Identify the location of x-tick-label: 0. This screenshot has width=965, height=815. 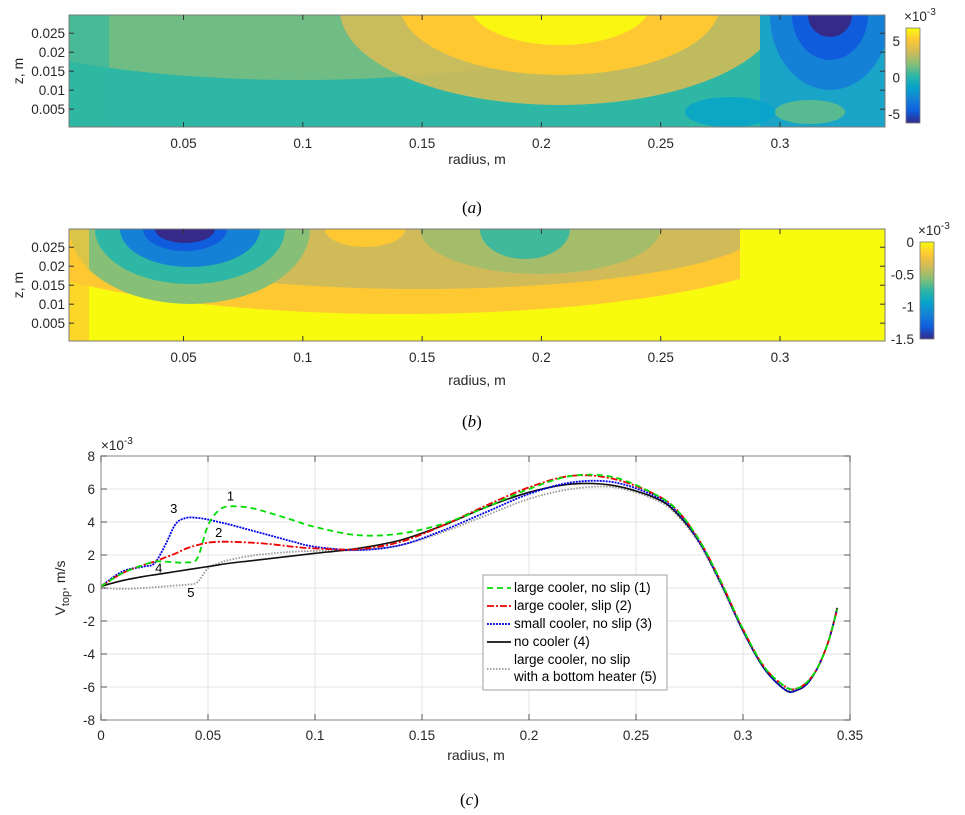
(101, 735).